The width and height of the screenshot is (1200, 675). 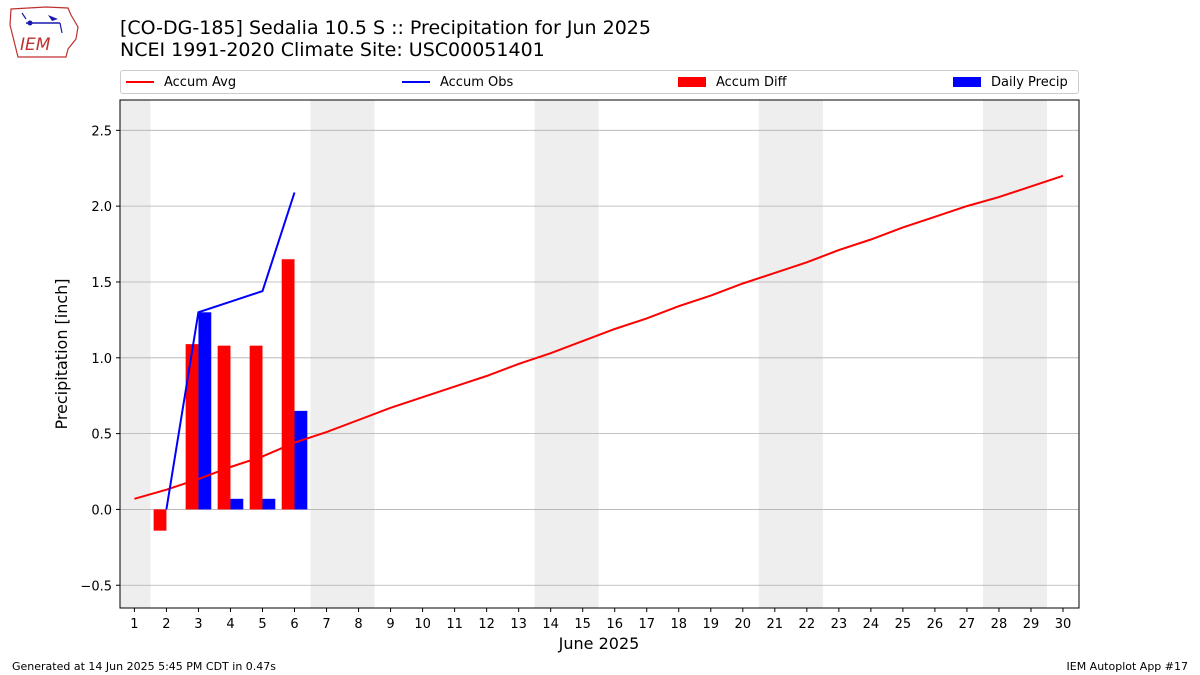 I want to click on legend-label-daily-precip: Daily Precip, so click(x=1029, y=82).